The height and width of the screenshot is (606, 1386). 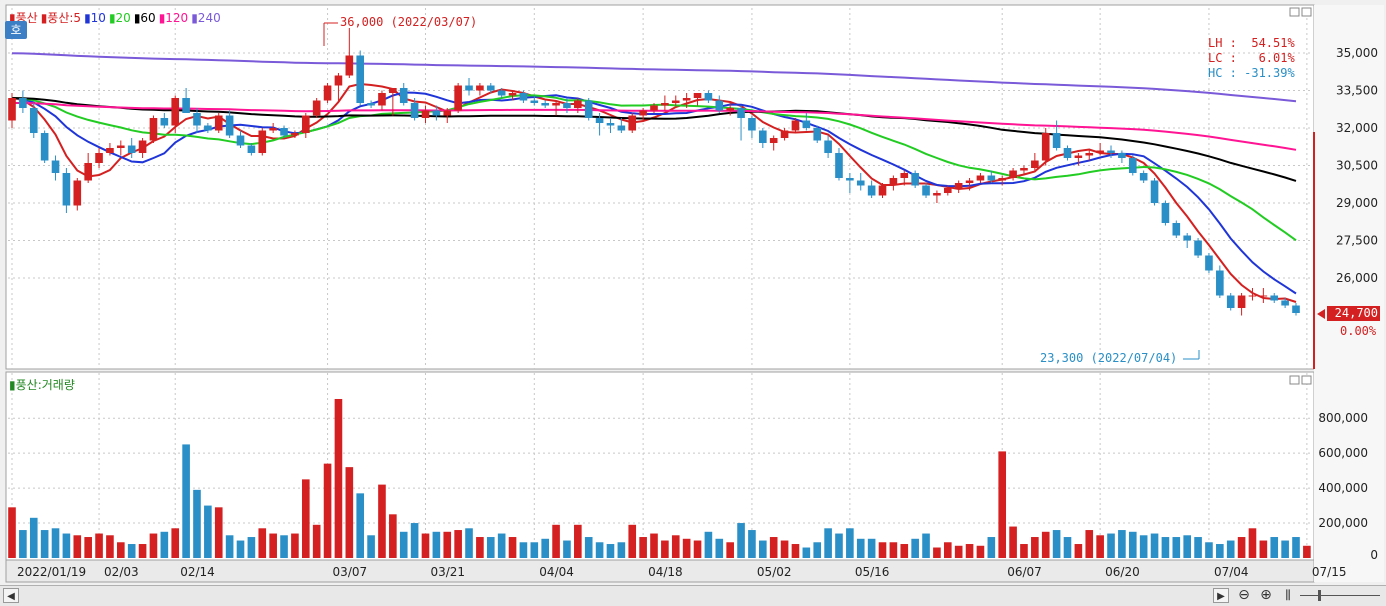 What do you see at coordinates (1306, 12) in the screenshot?
I see `price-panel-close-button` at bounding box center [1306, 12].